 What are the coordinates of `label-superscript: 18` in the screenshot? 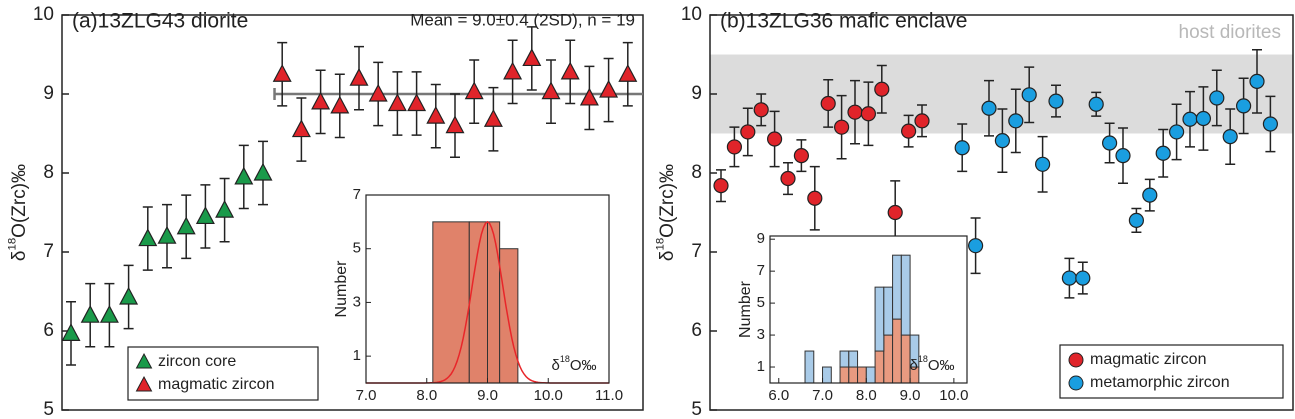 It's located at (660, 244).